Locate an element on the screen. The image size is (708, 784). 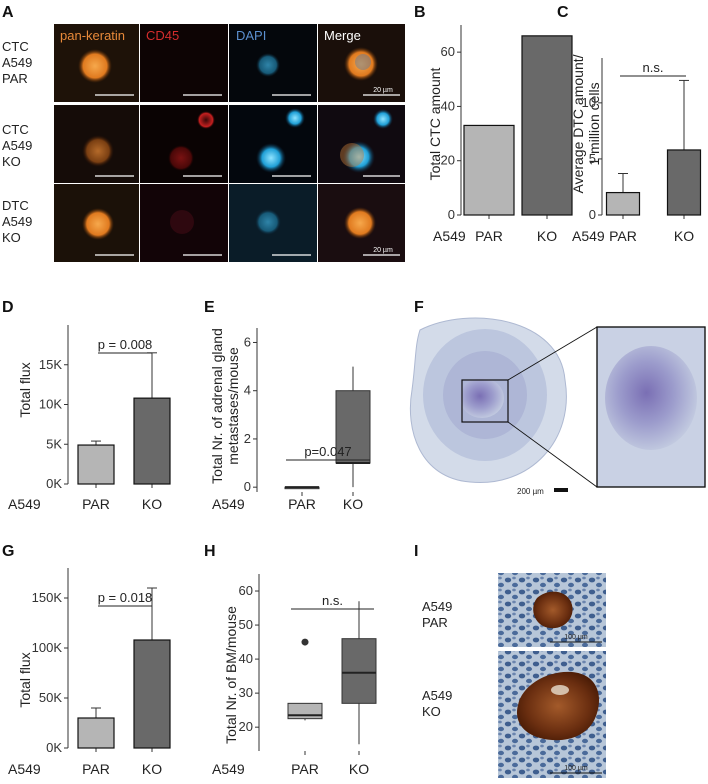
panel-a-row-labels: CTC A549 PAR CTC A549 KO DTC A549 KO is located at coordinates (17, 142).